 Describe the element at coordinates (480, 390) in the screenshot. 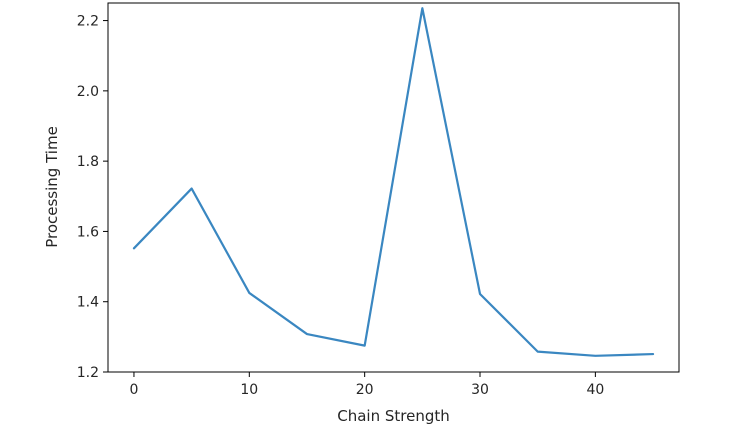

I see `x-tick-label: 30` at that location.